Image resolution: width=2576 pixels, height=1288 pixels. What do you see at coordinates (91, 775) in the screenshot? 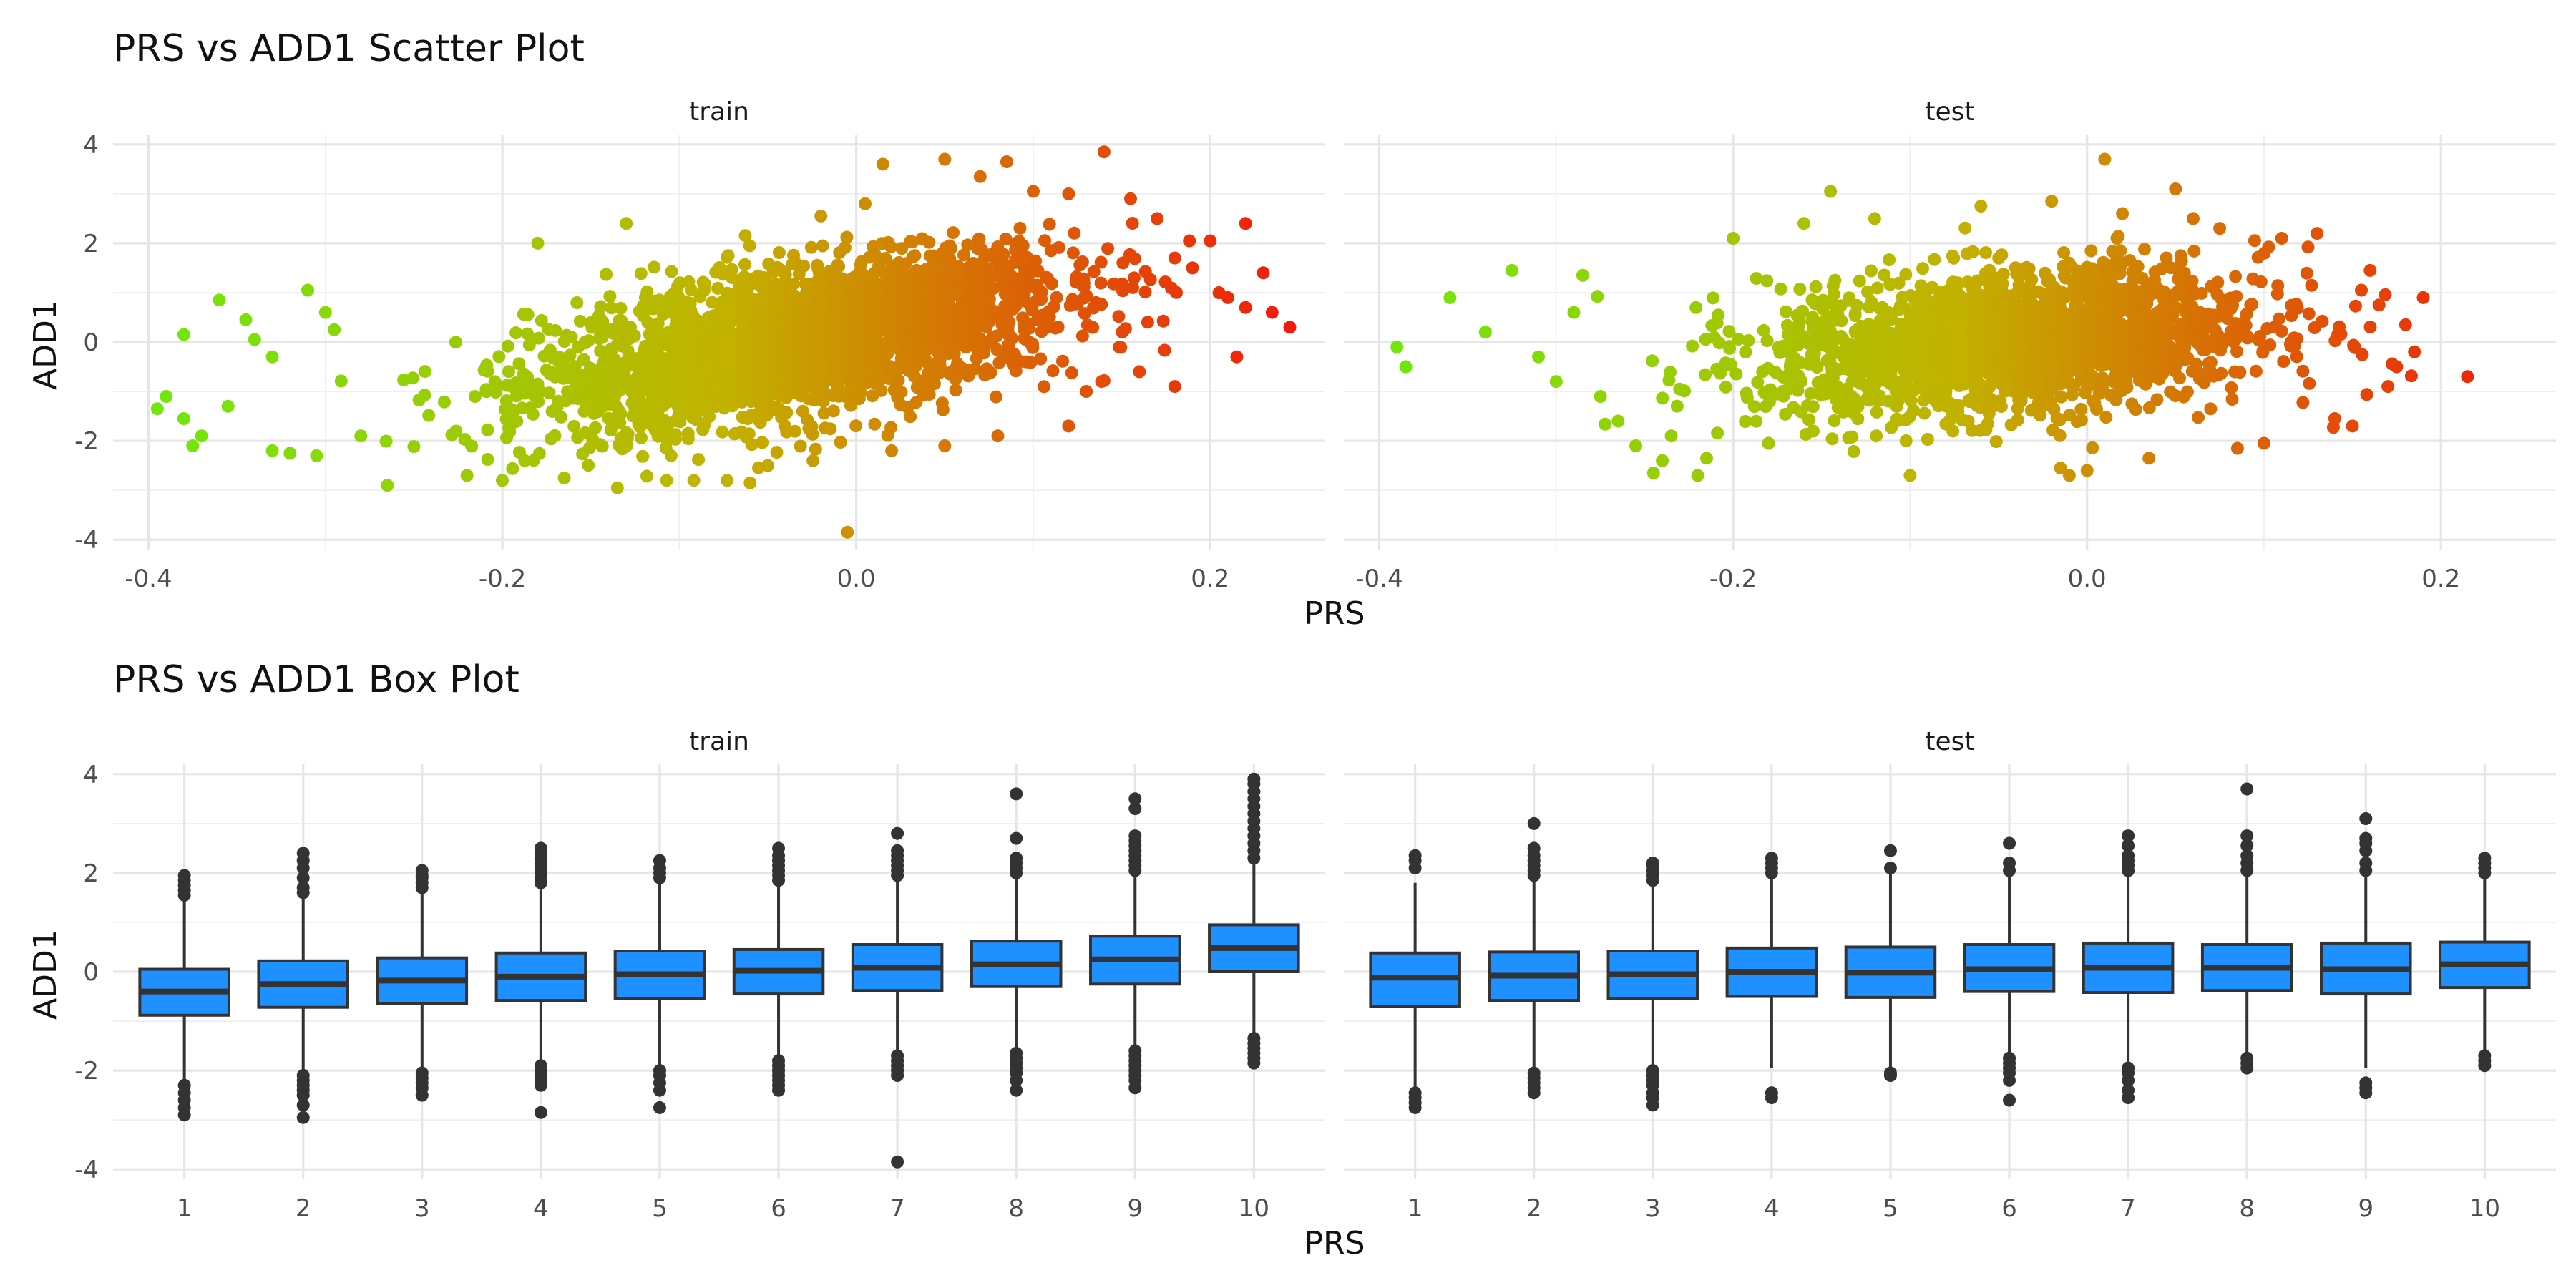
I see `y-tick-label: 4` at bounding box center [91, 775].